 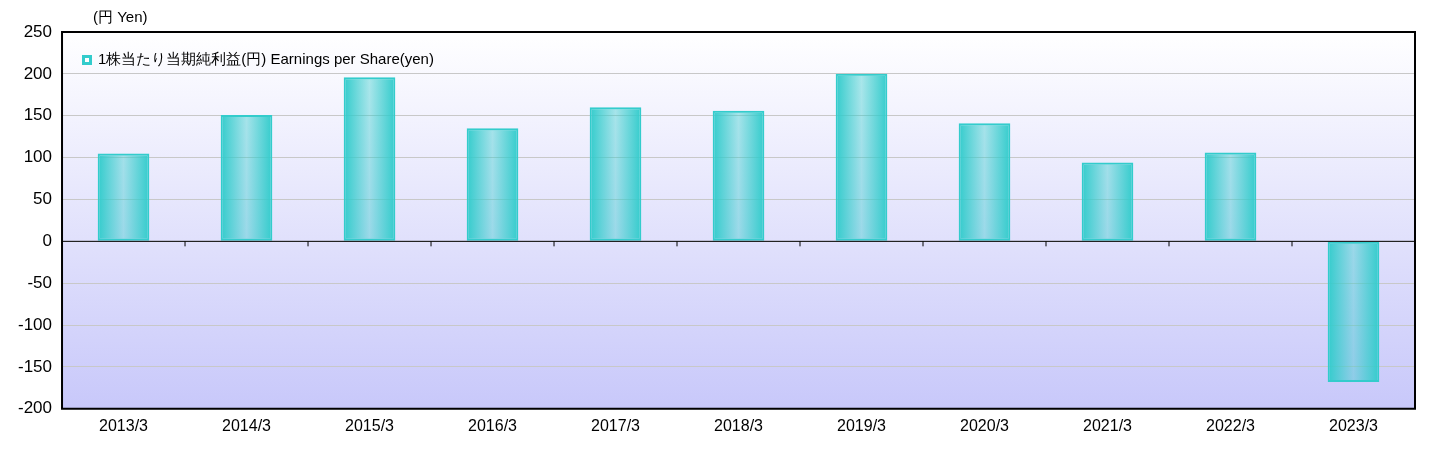 What do you see at coordinates (124, 425) in the screenshot?
I see `x-tick-label: 2013/3` at bounding box center [124, 425].